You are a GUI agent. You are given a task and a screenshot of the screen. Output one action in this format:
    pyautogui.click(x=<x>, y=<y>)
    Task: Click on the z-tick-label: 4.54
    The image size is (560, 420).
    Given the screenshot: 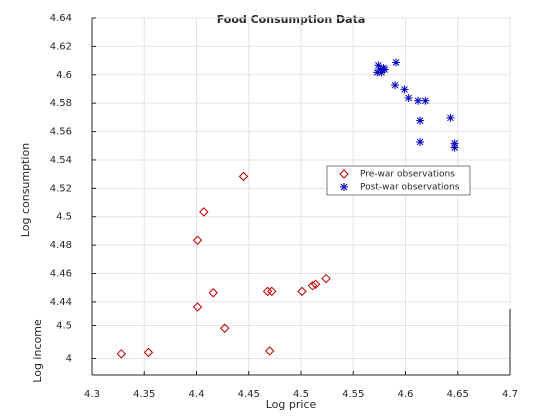 What is the action you would take?
    pyautogui.click(x=61, y=160)
    